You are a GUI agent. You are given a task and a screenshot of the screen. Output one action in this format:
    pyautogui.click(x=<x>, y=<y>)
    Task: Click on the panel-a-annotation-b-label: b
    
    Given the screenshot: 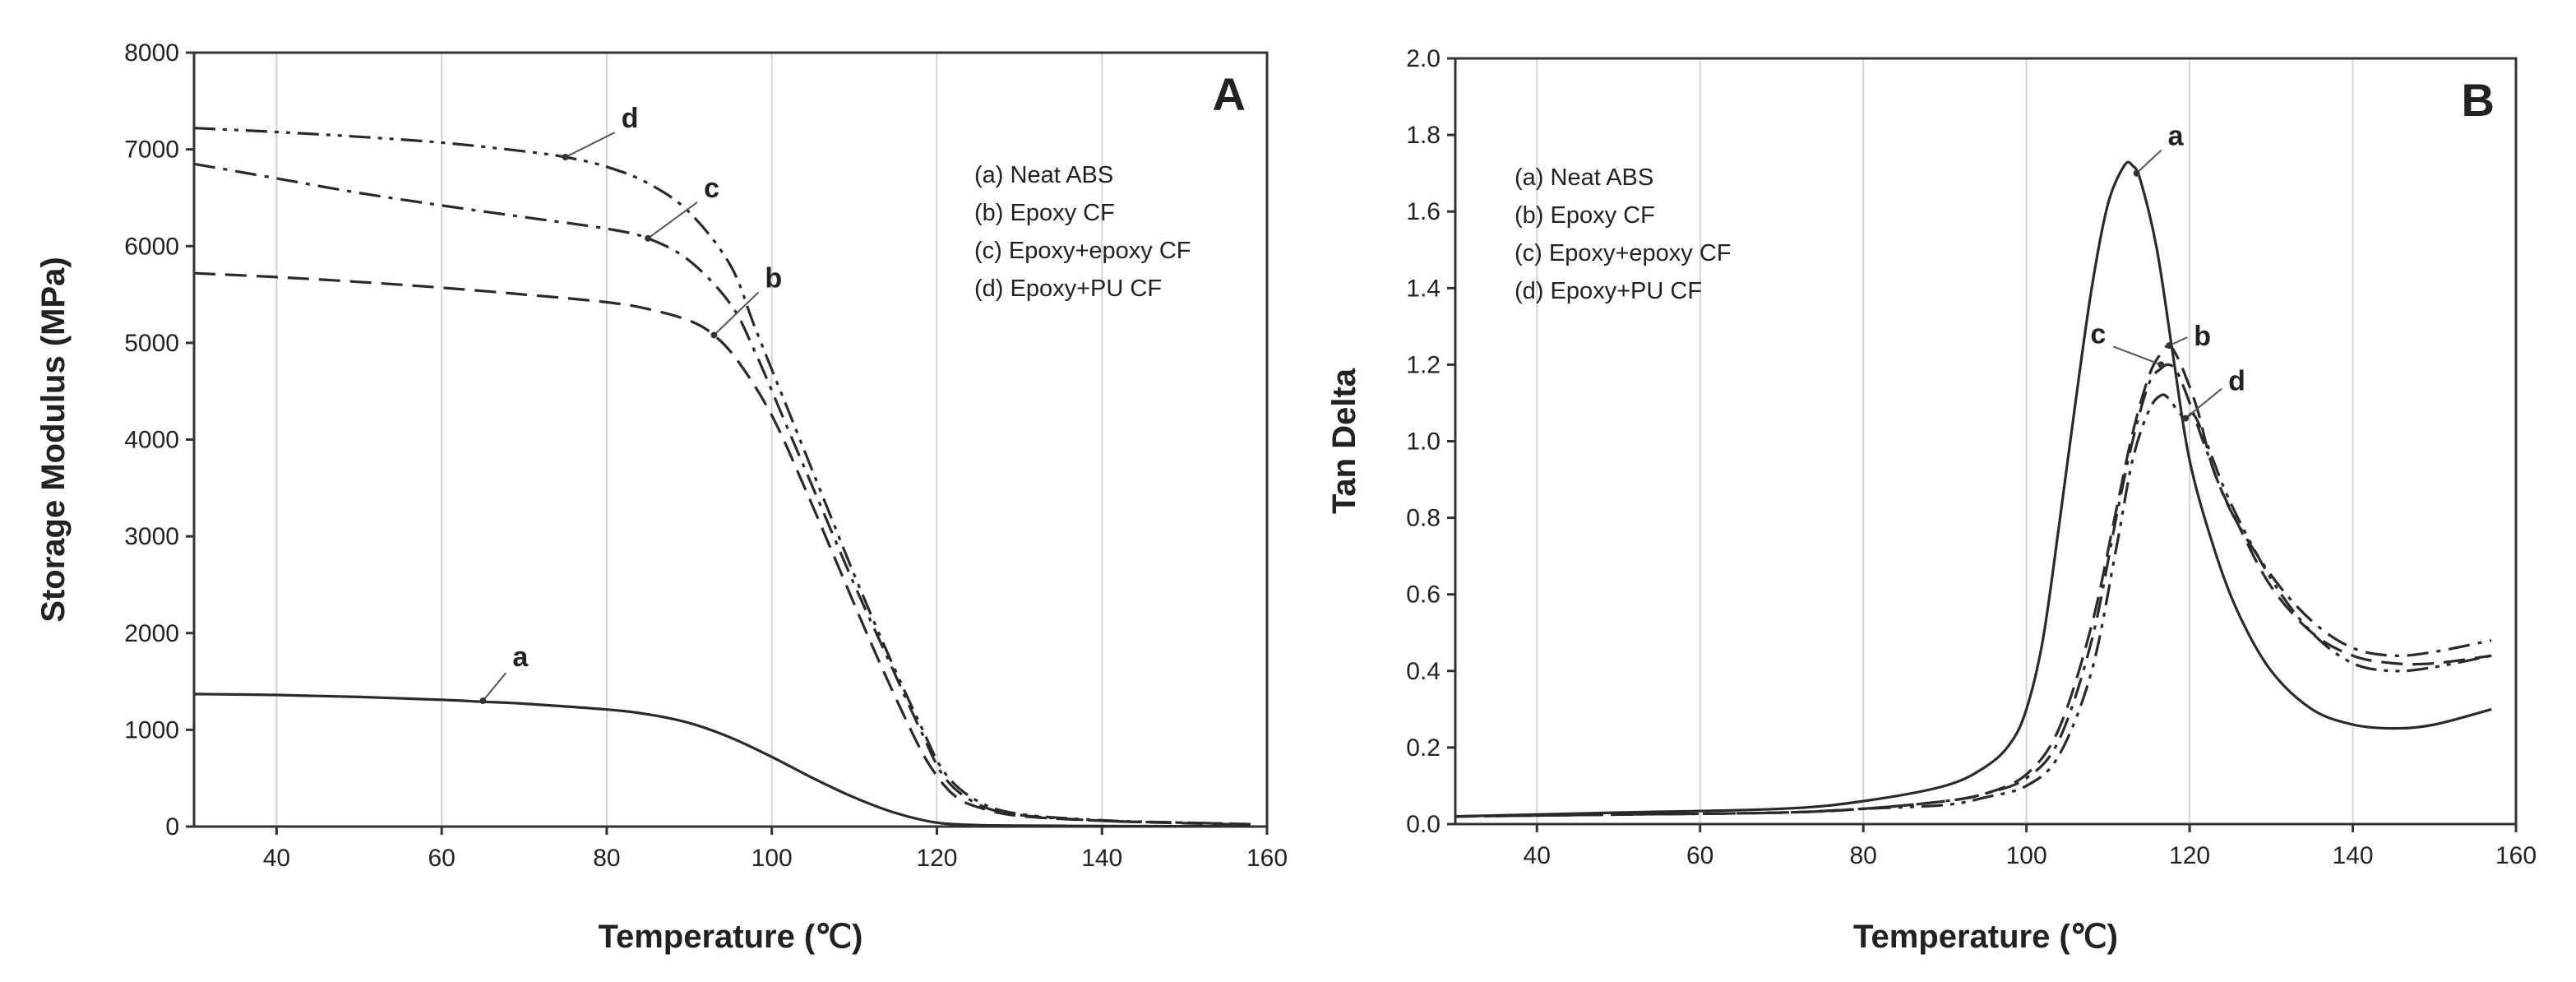 What is the action you would take?
    pyautogui.click(x=773, y=278)
    